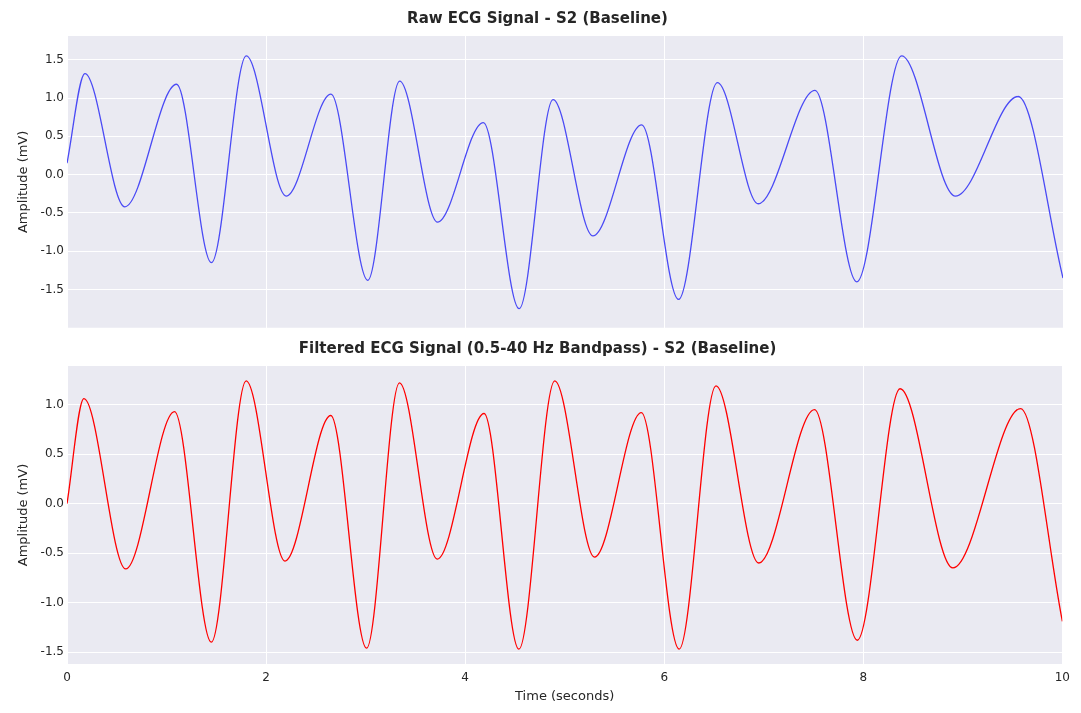 Image resolution: width=1081 pixels, height=713 pixels. Describe the element at coordinates (537, 347) in the screenshot. I see `chart-title: Filtered ECG Signal (0.5-40 Hz Bandpass) - S2 (Baseline)` at that location.